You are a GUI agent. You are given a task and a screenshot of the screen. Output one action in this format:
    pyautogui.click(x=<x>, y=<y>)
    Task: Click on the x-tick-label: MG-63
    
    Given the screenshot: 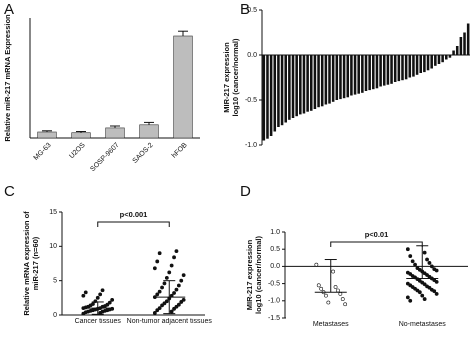 What is the action you would take?
    pyautogui.click(x=43, y=152)
    